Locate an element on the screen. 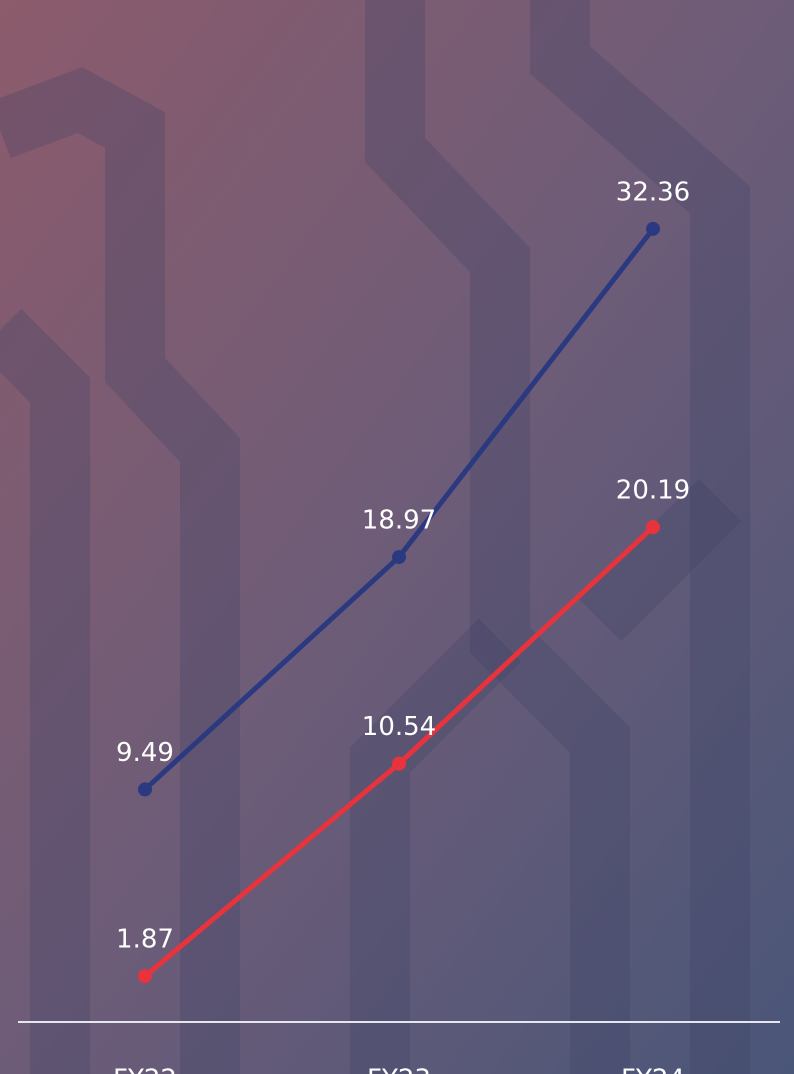 The height and width of the screenshot is (1074, 794). x-tick-label: FY24 is located at coordinates (653, 1069).